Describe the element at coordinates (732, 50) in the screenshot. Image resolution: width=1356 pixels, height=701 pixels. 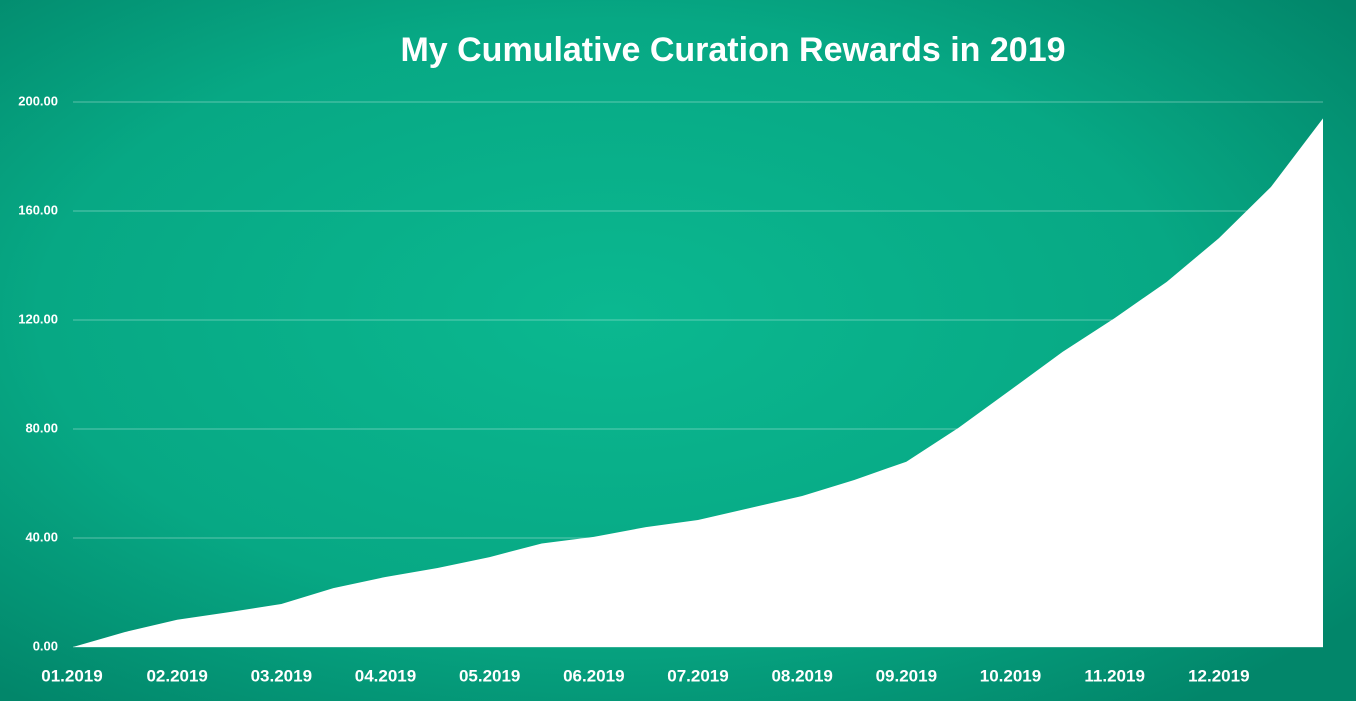
I see `chart-title: My Cumulative Curation Rewards in 2019` at that location.